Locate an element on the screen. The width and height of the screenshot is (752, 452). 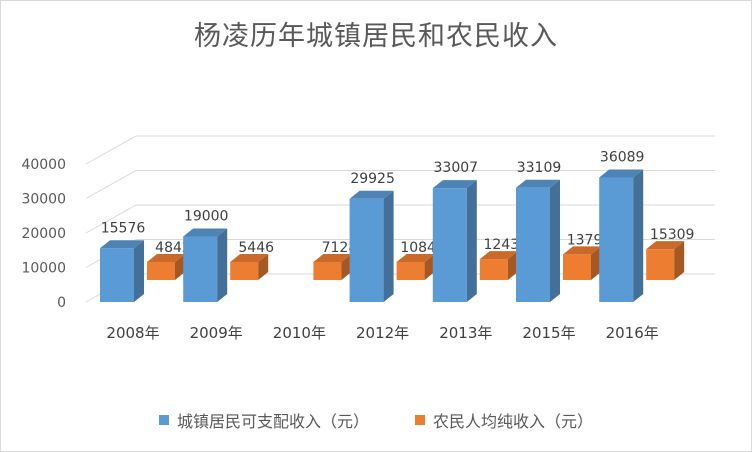
y-tick-label: 10000 is located at coordinates (43, 269).